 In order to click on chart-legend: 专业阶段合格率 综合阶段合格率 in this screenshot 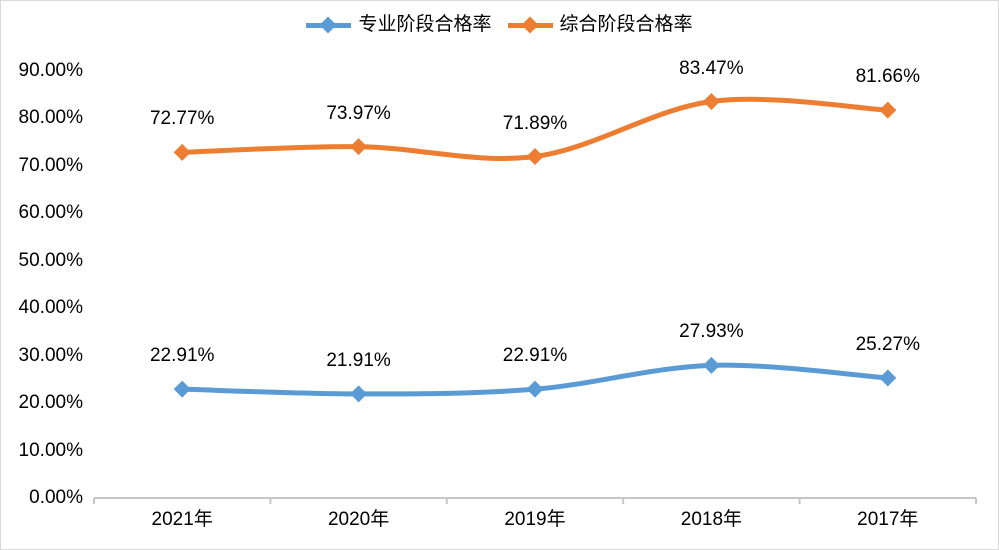, I will do `click(499, 25)`.